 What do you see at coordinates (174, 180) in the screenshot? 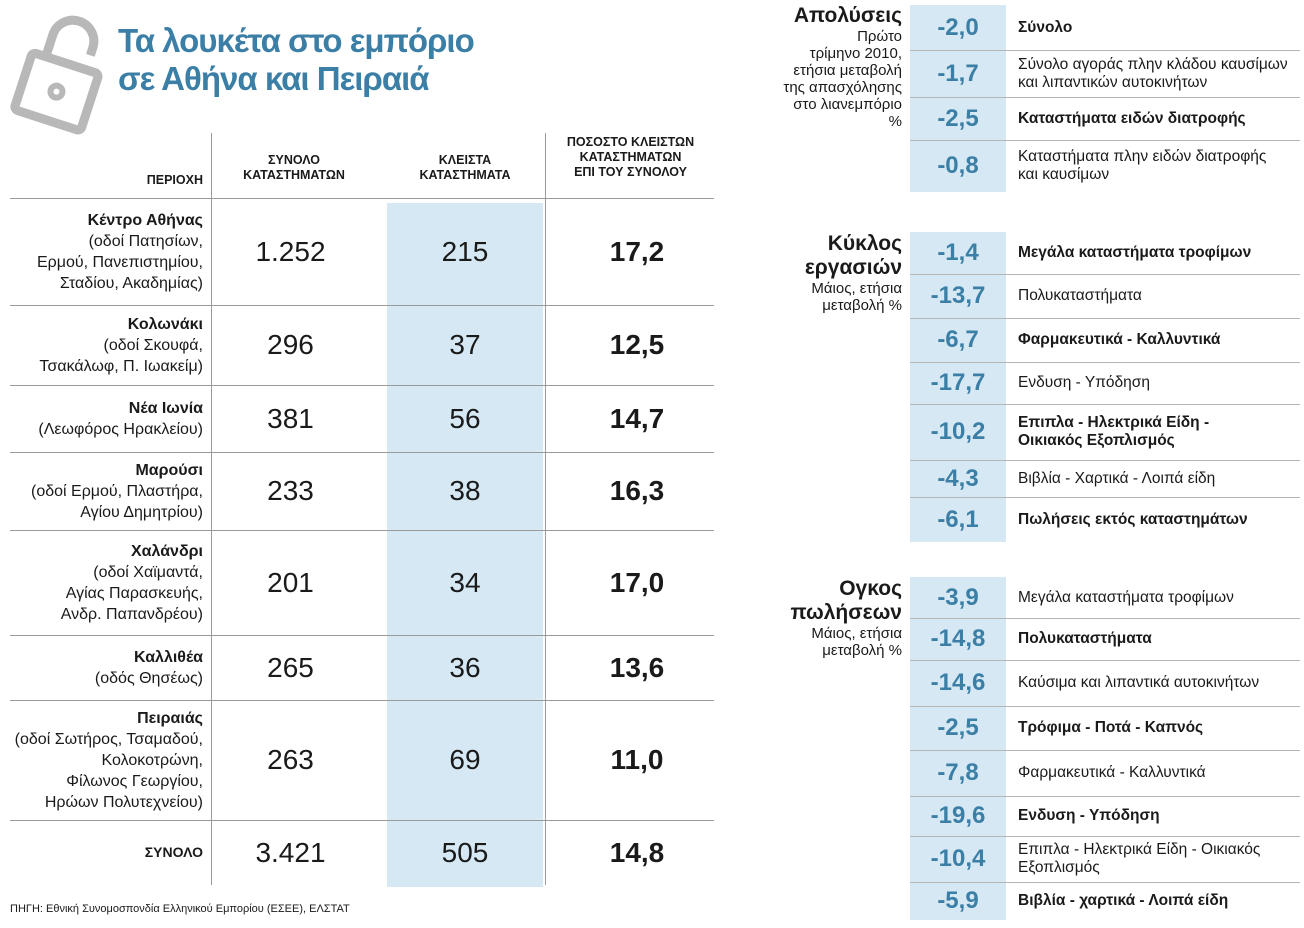
I see `header-line: ΠΕΡΙΟΧΗ` at bounding box center [174, 180].